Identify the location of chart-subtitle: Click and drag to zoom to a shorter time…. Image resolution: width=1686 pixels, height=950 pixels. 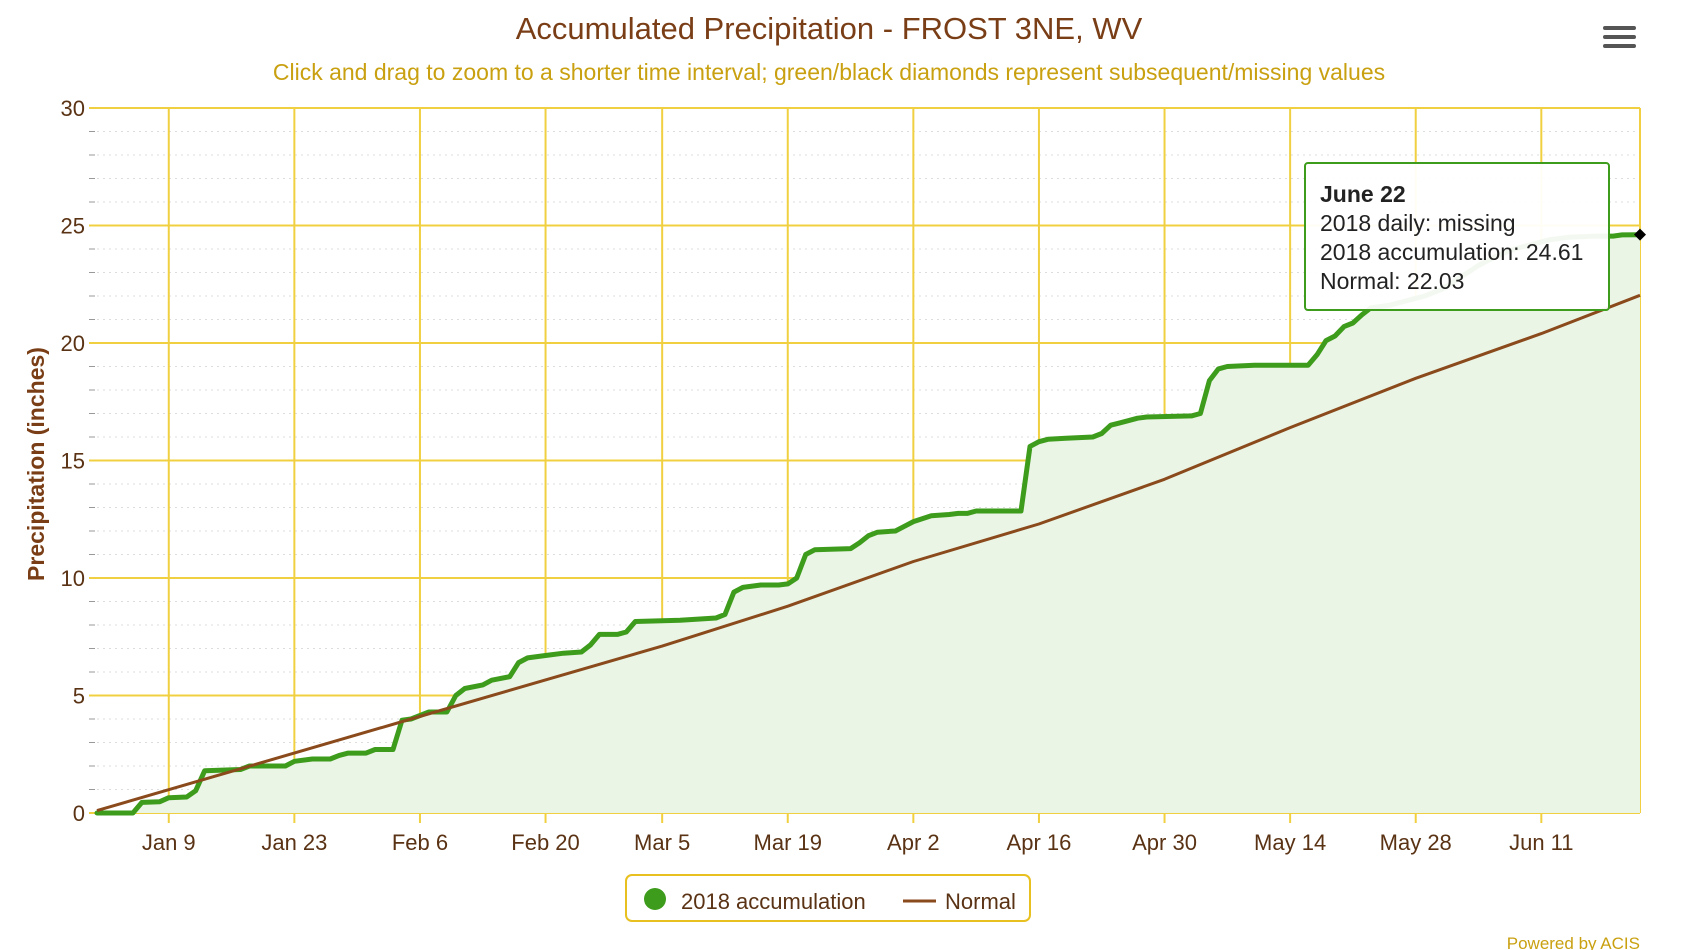
(829, 72).